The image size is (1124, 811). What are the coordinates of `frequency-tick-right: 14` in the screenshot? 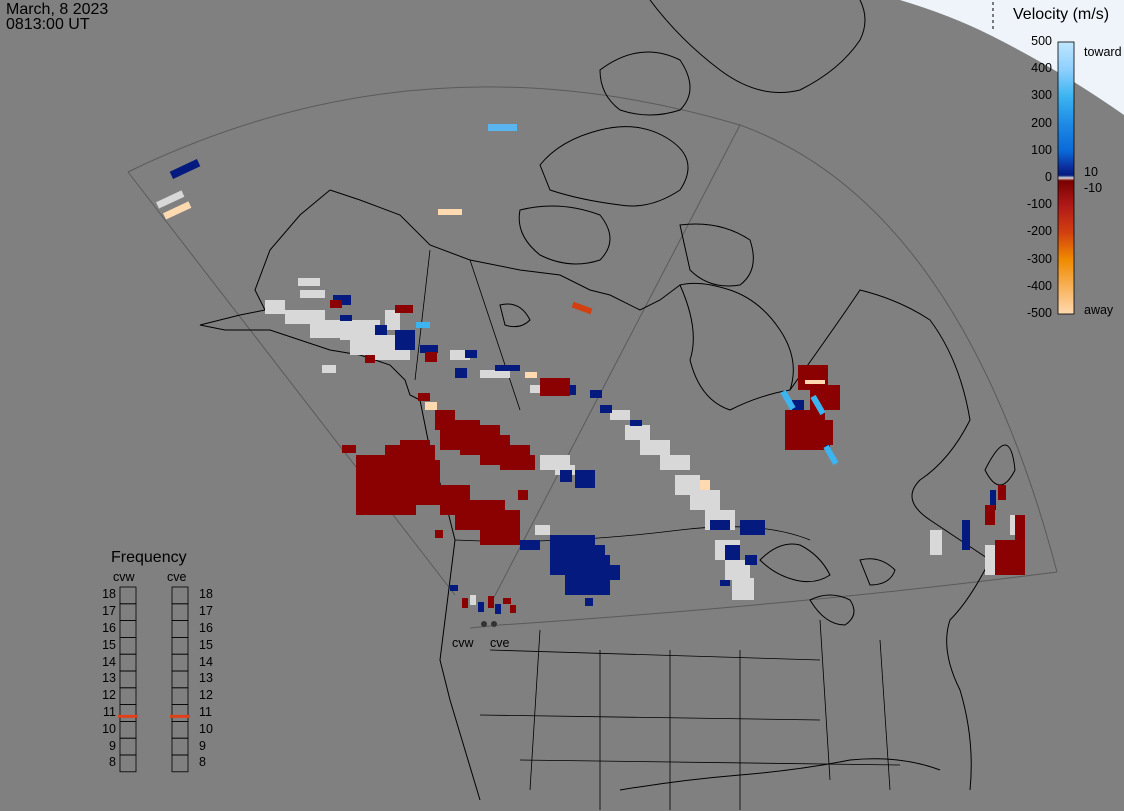 It's located at (206, 661).